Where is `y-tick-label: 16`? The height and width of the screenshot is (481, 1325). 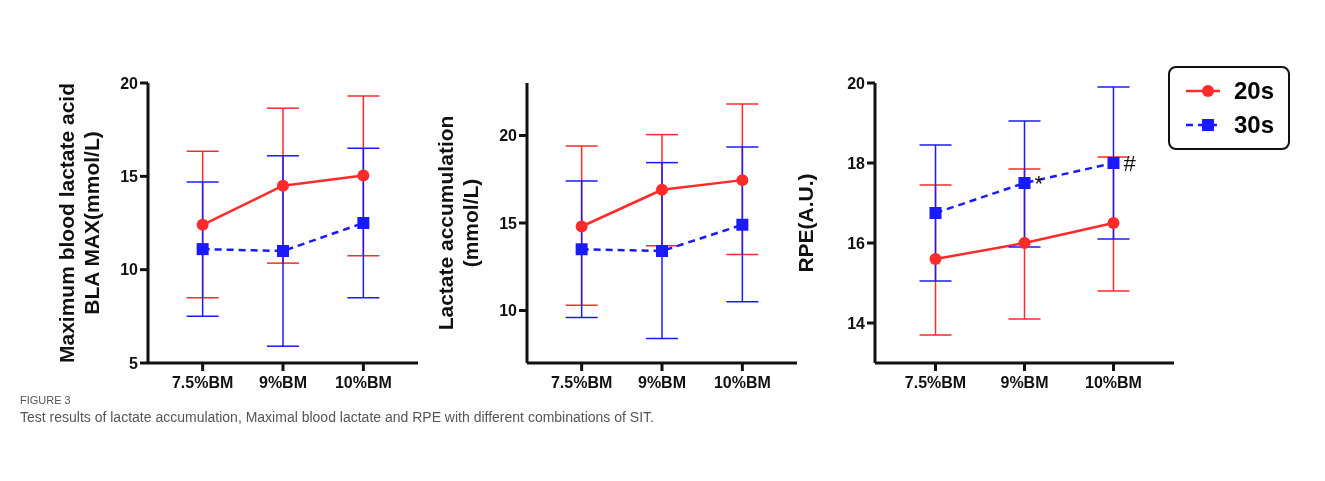 y-tick-label: 16 is located at coordinates (856, 243).